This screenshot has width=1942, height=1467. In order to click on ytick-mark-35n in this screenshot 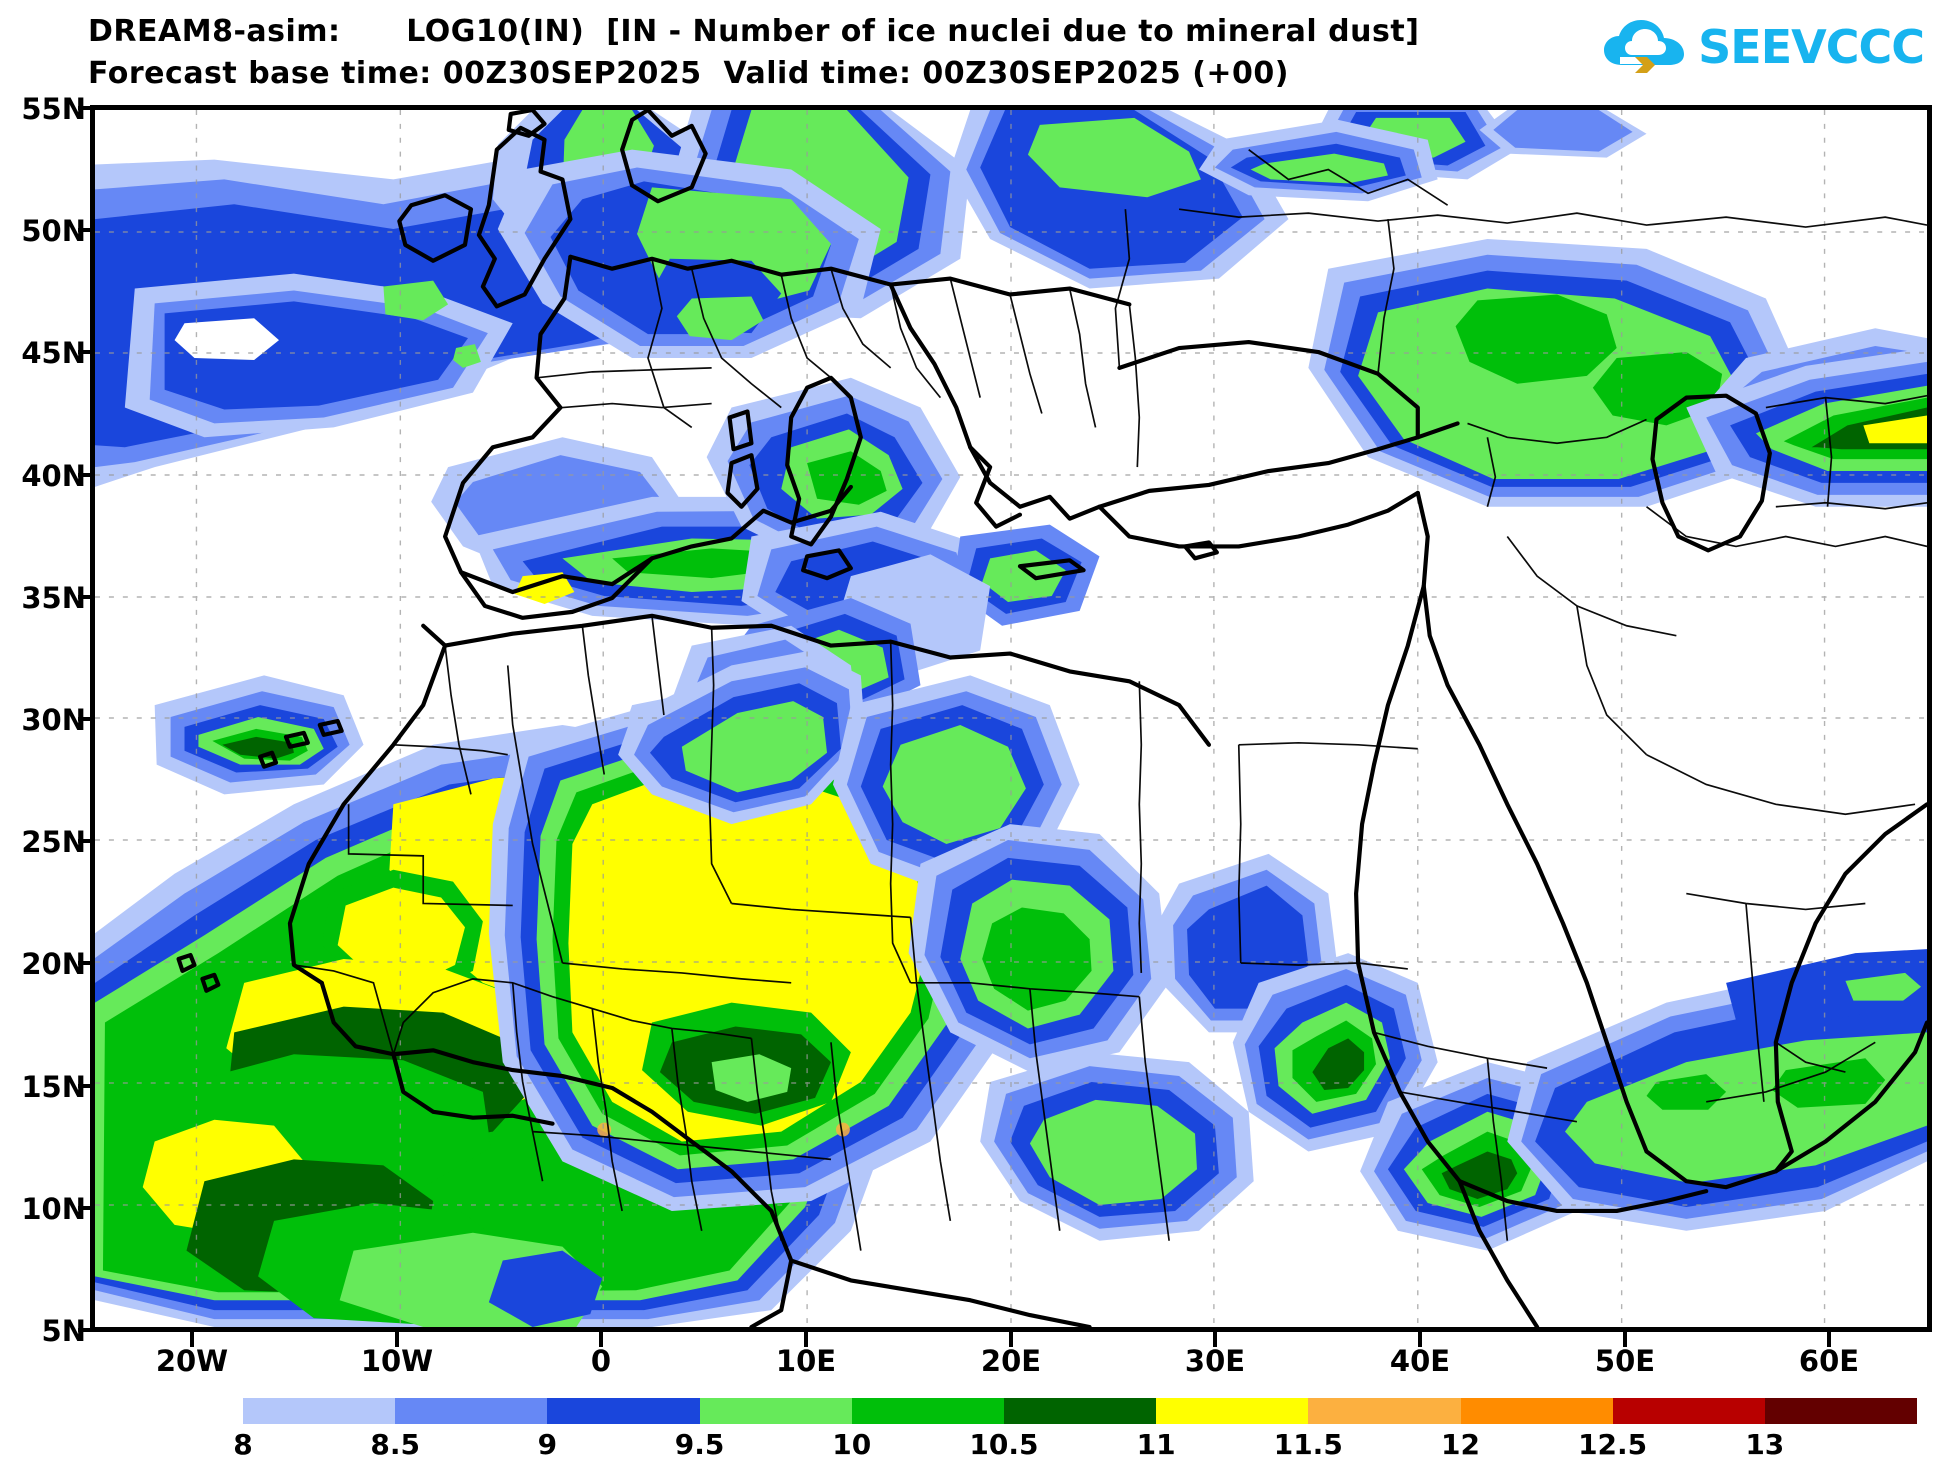, I will do `click(86, 597)`.